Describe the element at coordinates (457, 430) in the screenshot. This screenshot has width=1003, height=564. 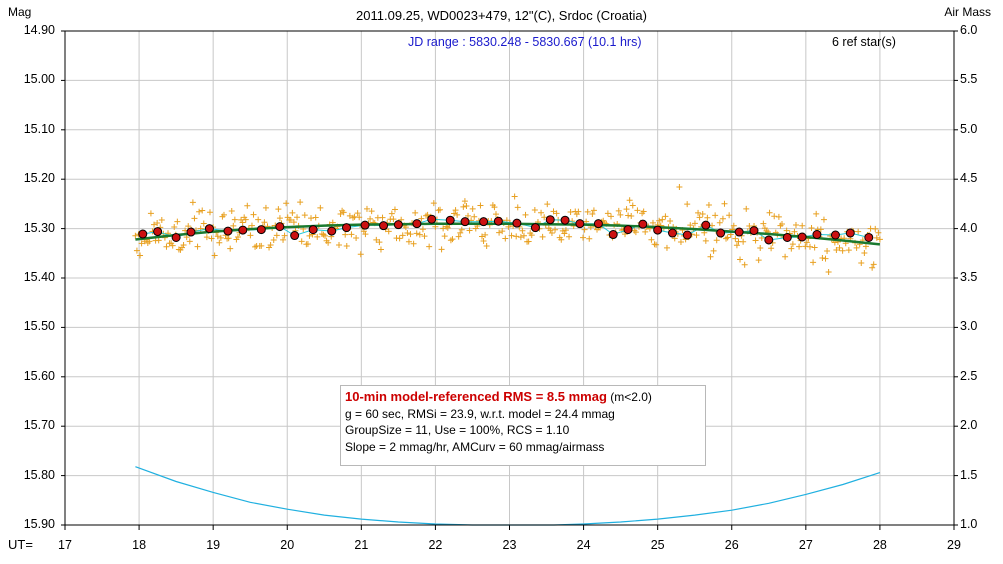
I see `stats-line-3: GroupSize = 11, Use = 100%, RCS = 1.10` at that location.